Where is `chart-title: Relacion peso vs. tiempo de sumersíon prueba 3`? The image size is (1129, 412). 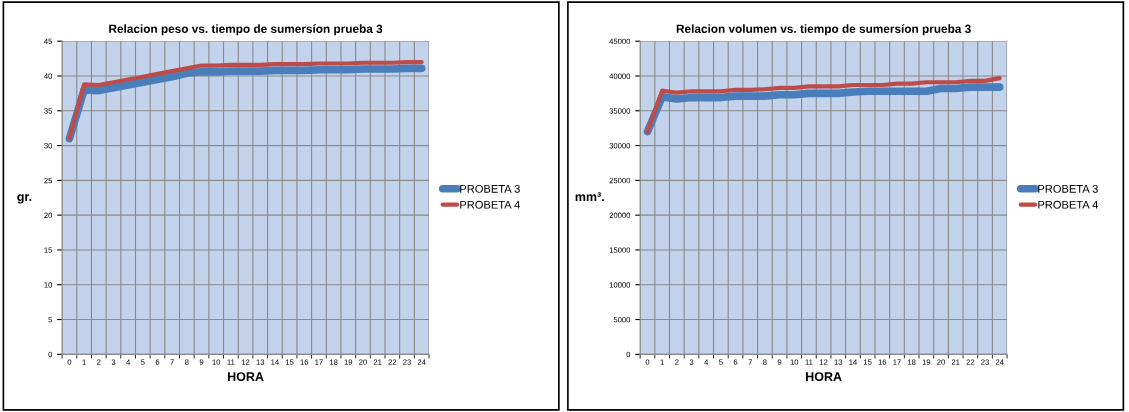
chart-title: Relacion peso vs. tiempo de sumersíon prueba 3 is located at coordinates (246, 30).